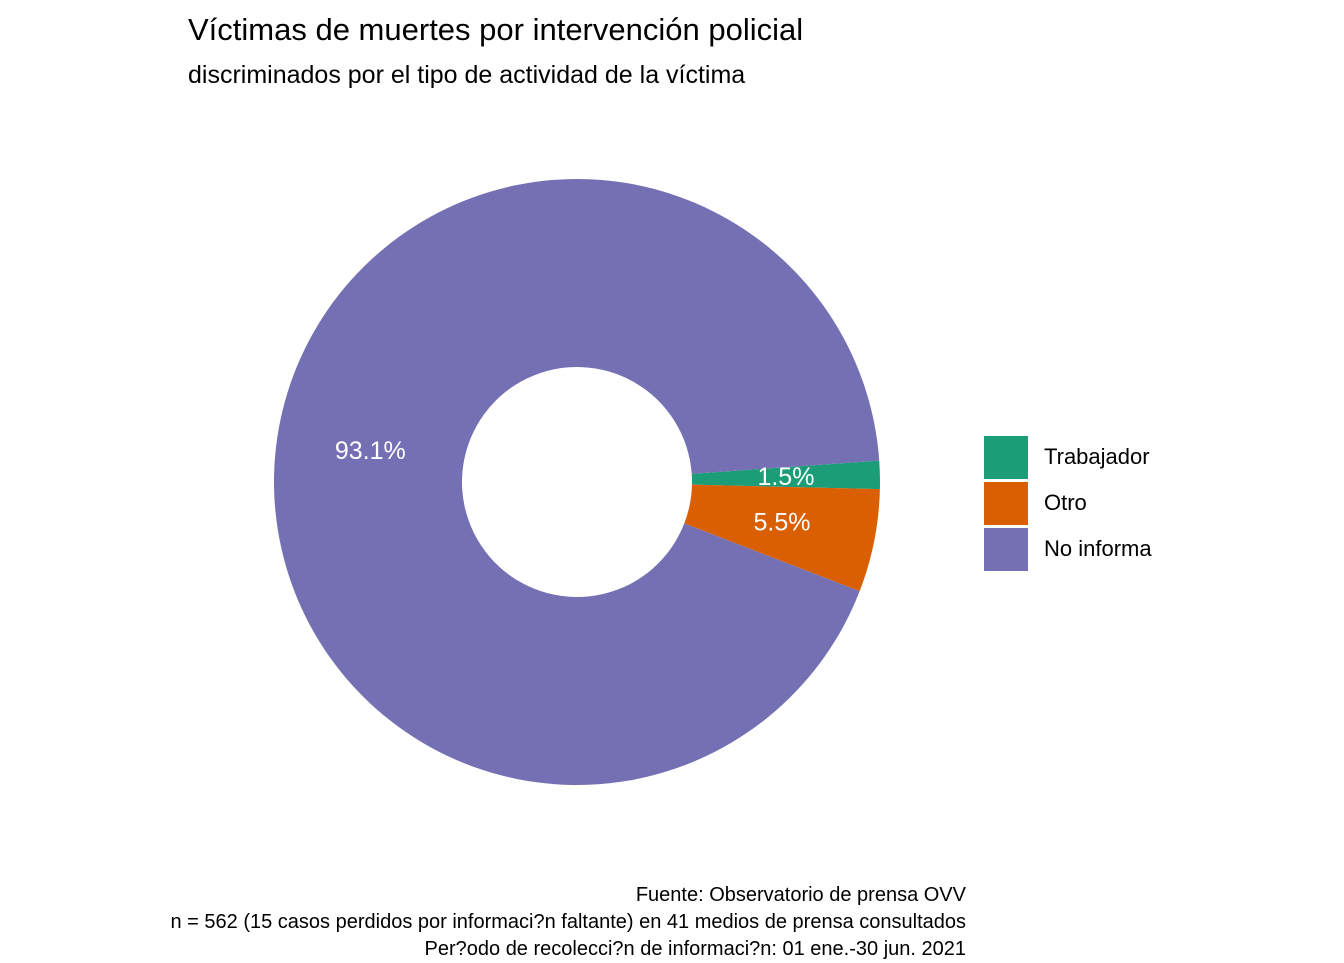  I want to click on caption-source: Fuente: Observatorio de prensa OVV, so click(800, 895).